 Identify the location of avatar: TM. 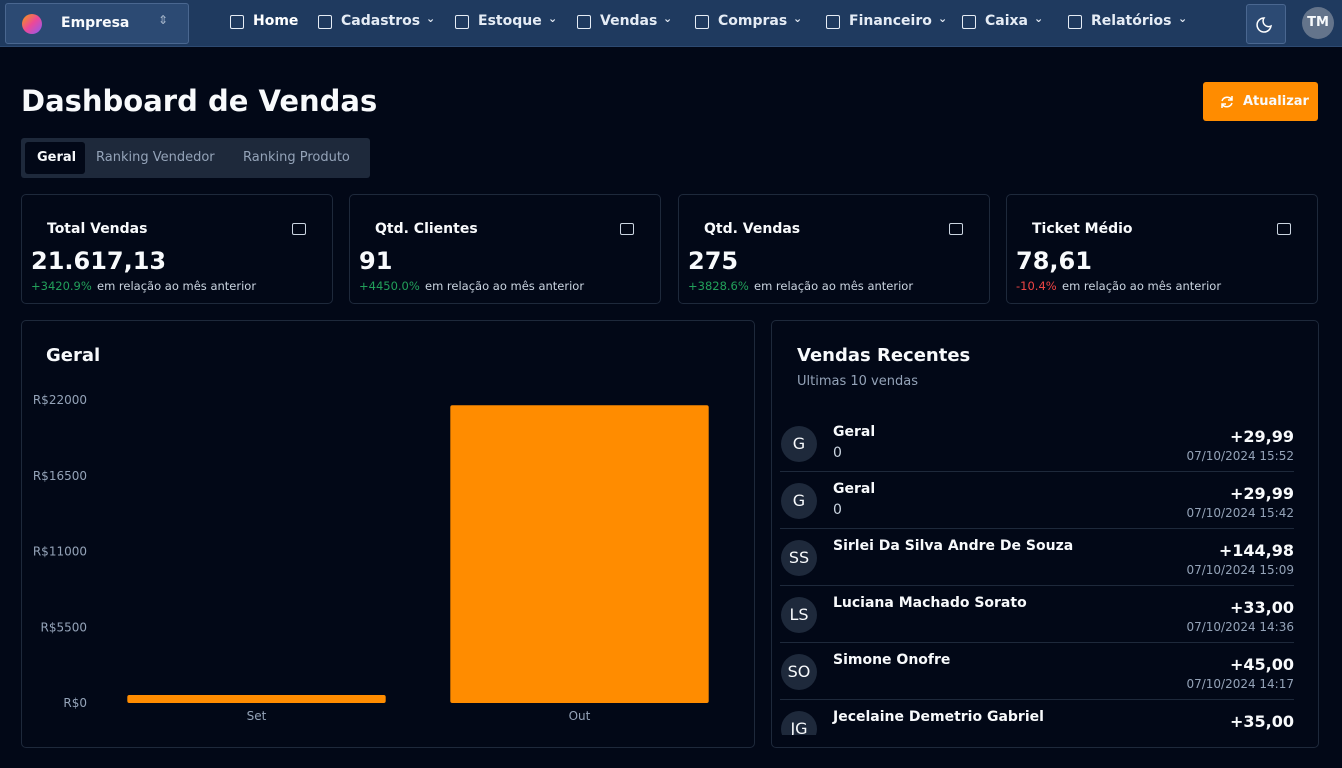
(1318, 23).